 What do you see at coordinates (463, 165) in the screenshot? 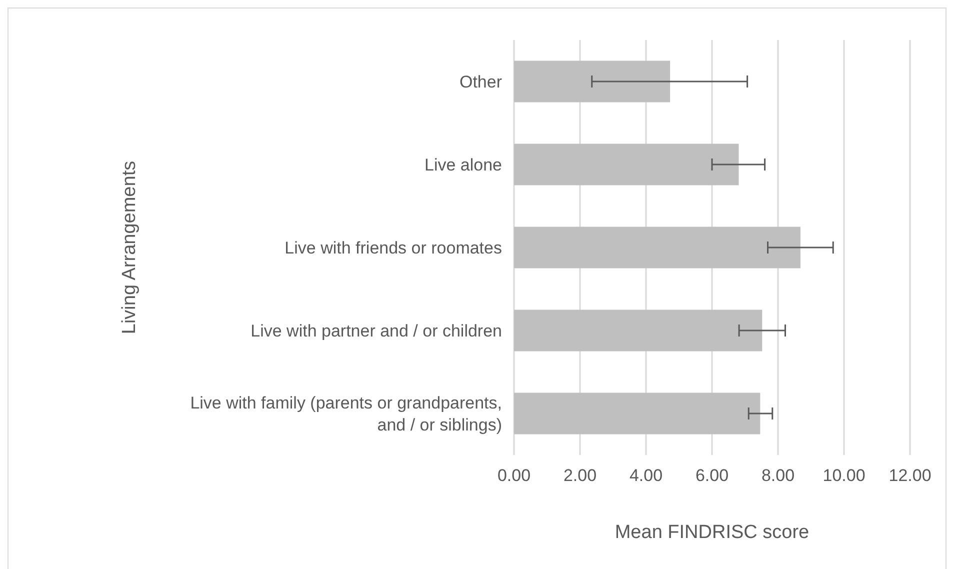
I see `y-tick-label: Live alone` at bounding box center [463, 165].